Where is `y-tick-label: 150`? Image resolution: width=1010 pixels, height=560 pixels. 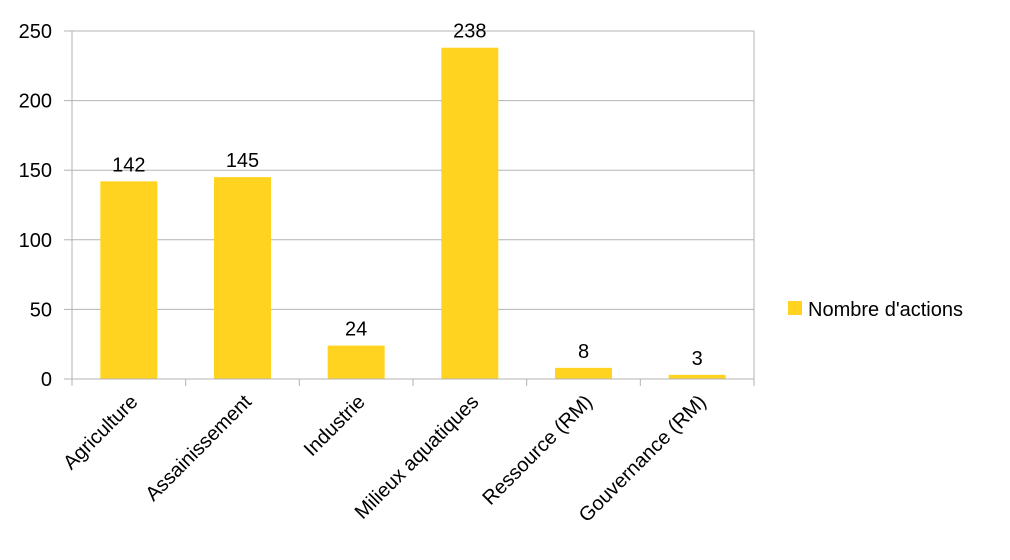 y-tick-label: 150 is located at coordinates (35, 171).